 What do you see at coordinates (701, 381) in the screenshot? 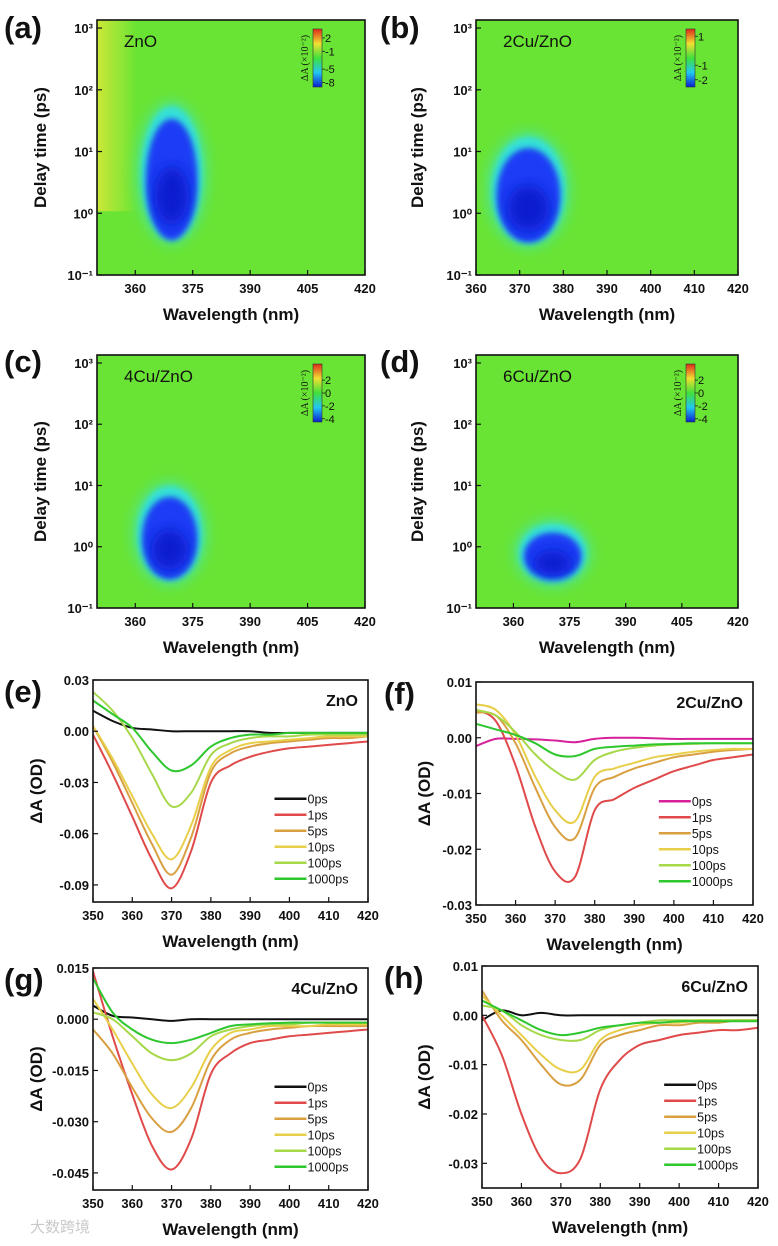
I see `colorbar-tick-label: 2` at bounding box center [701, 381].